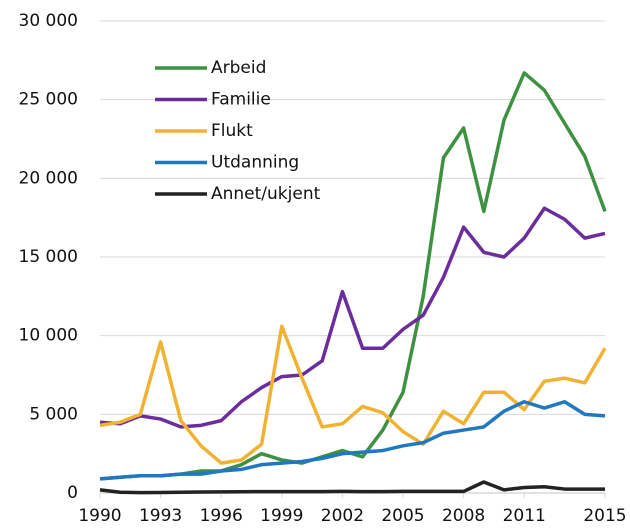  I want to click on x-tick-label: 2015, so click(604, 516).